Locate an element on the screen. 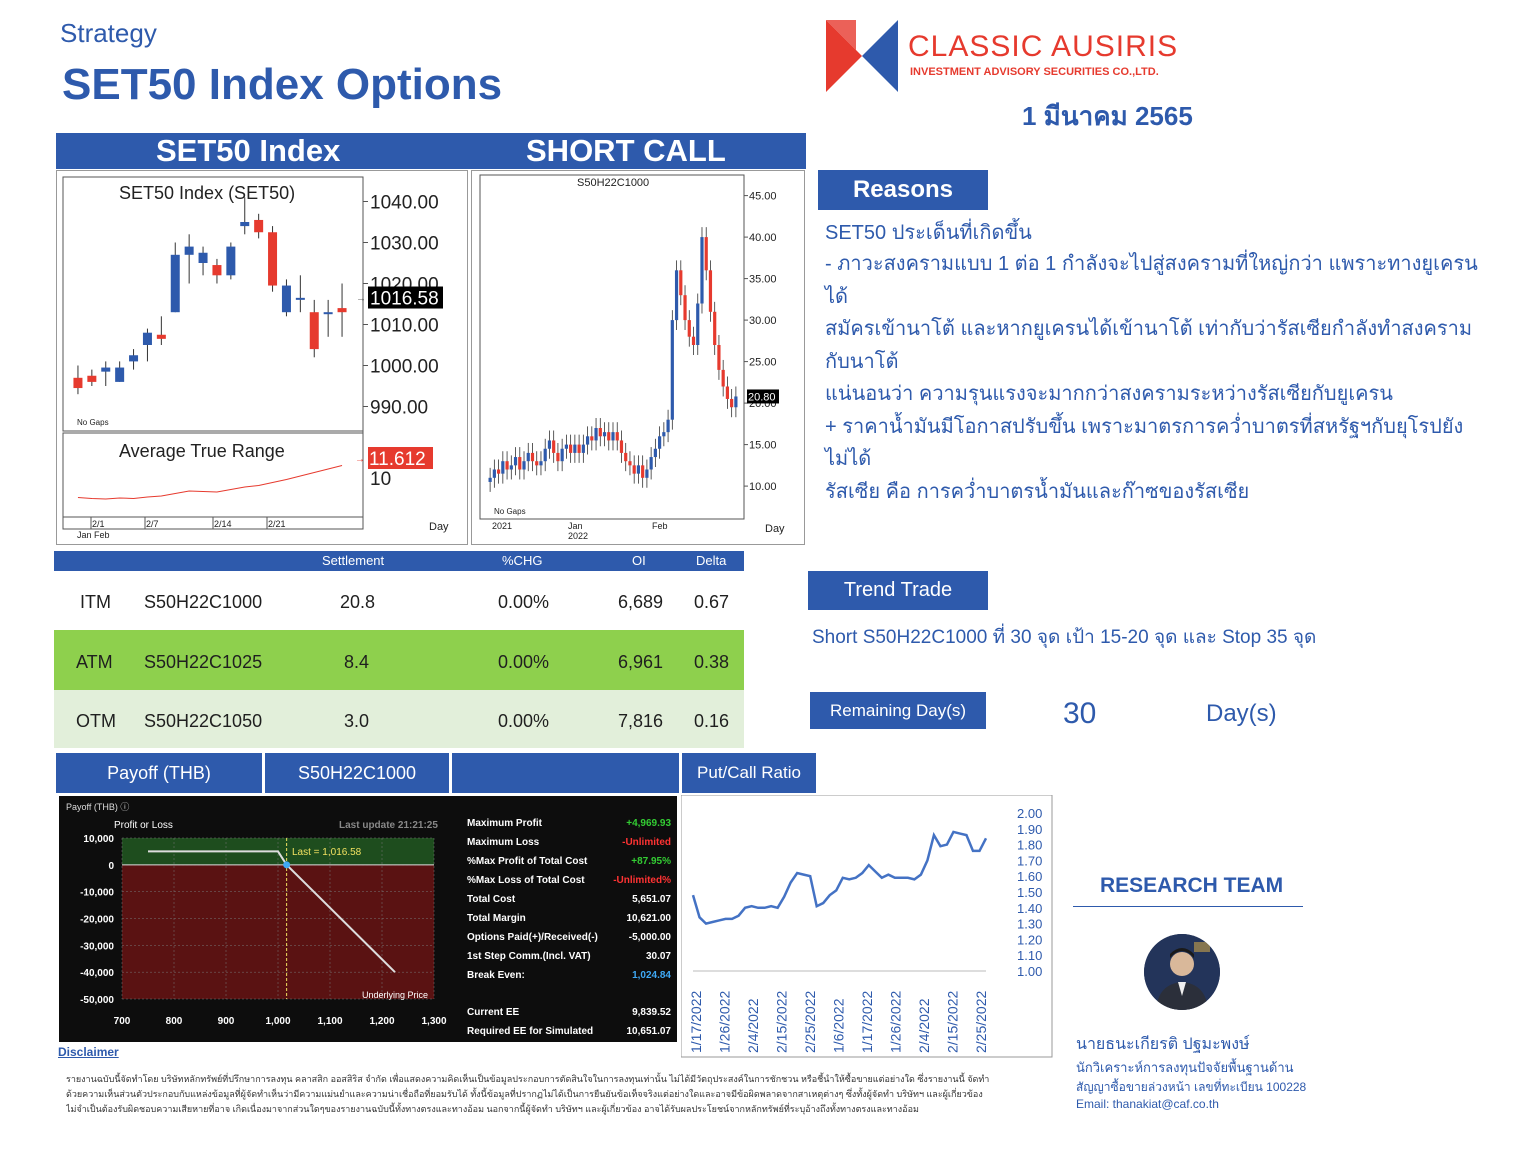  row-chg: 0.00% is located at coordinates (524, 602).